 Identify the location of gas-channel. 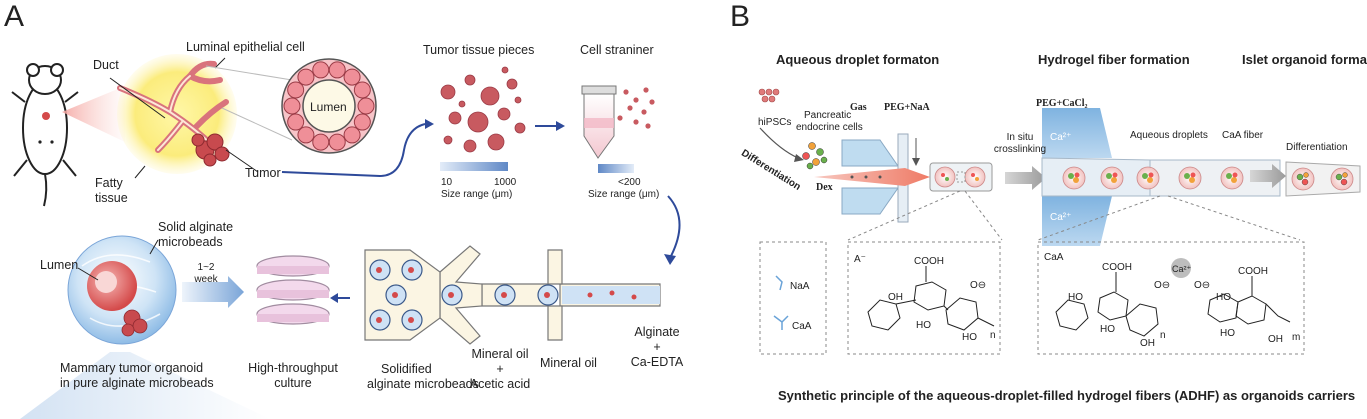
(870, 177).